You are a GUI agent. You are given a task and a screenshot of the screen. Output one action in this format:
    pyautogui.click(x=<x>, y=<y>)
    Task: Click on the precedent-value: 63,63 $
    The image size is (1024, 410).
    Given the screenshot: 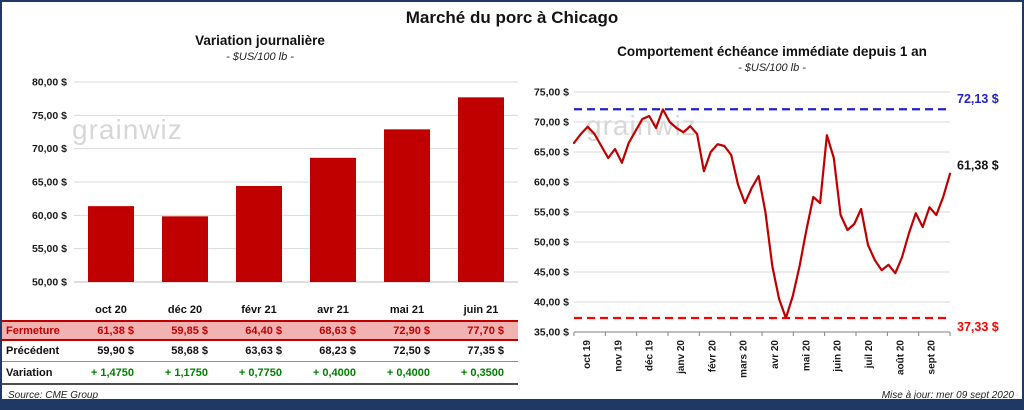 What is the action you would take?
    pyautogui.click(x=263, y=351)
    